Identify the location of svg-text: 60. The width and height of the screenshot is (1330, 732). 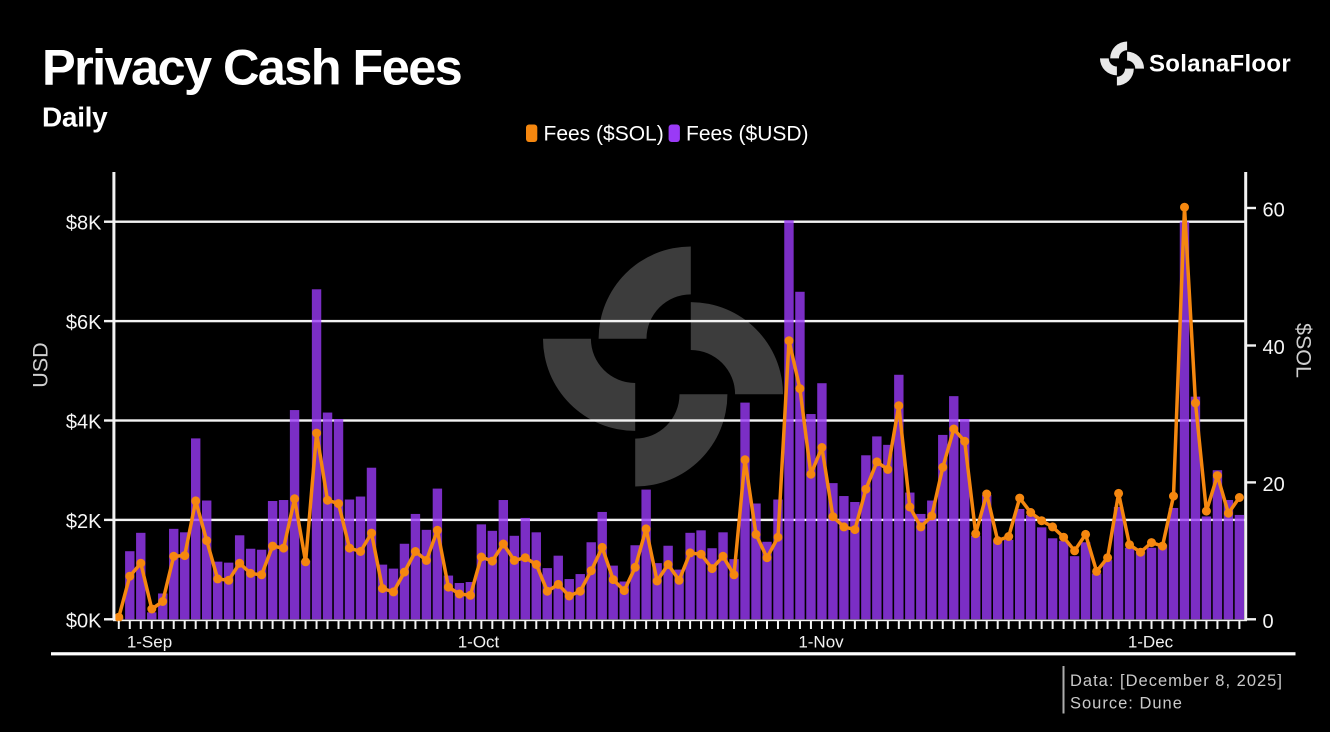
(1274, 211).